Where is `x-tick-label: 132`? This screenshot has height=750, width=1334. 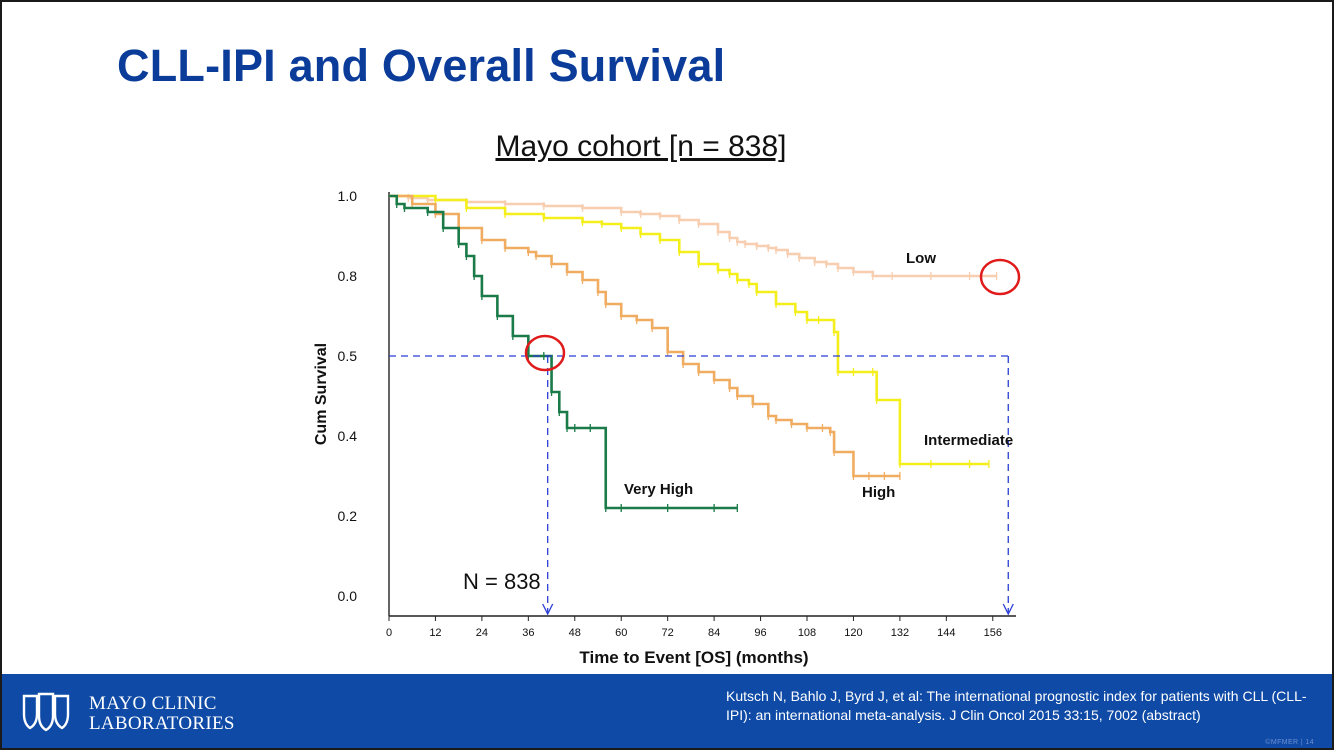
x-tick-label: 132 is located at coordinates (900, 633).